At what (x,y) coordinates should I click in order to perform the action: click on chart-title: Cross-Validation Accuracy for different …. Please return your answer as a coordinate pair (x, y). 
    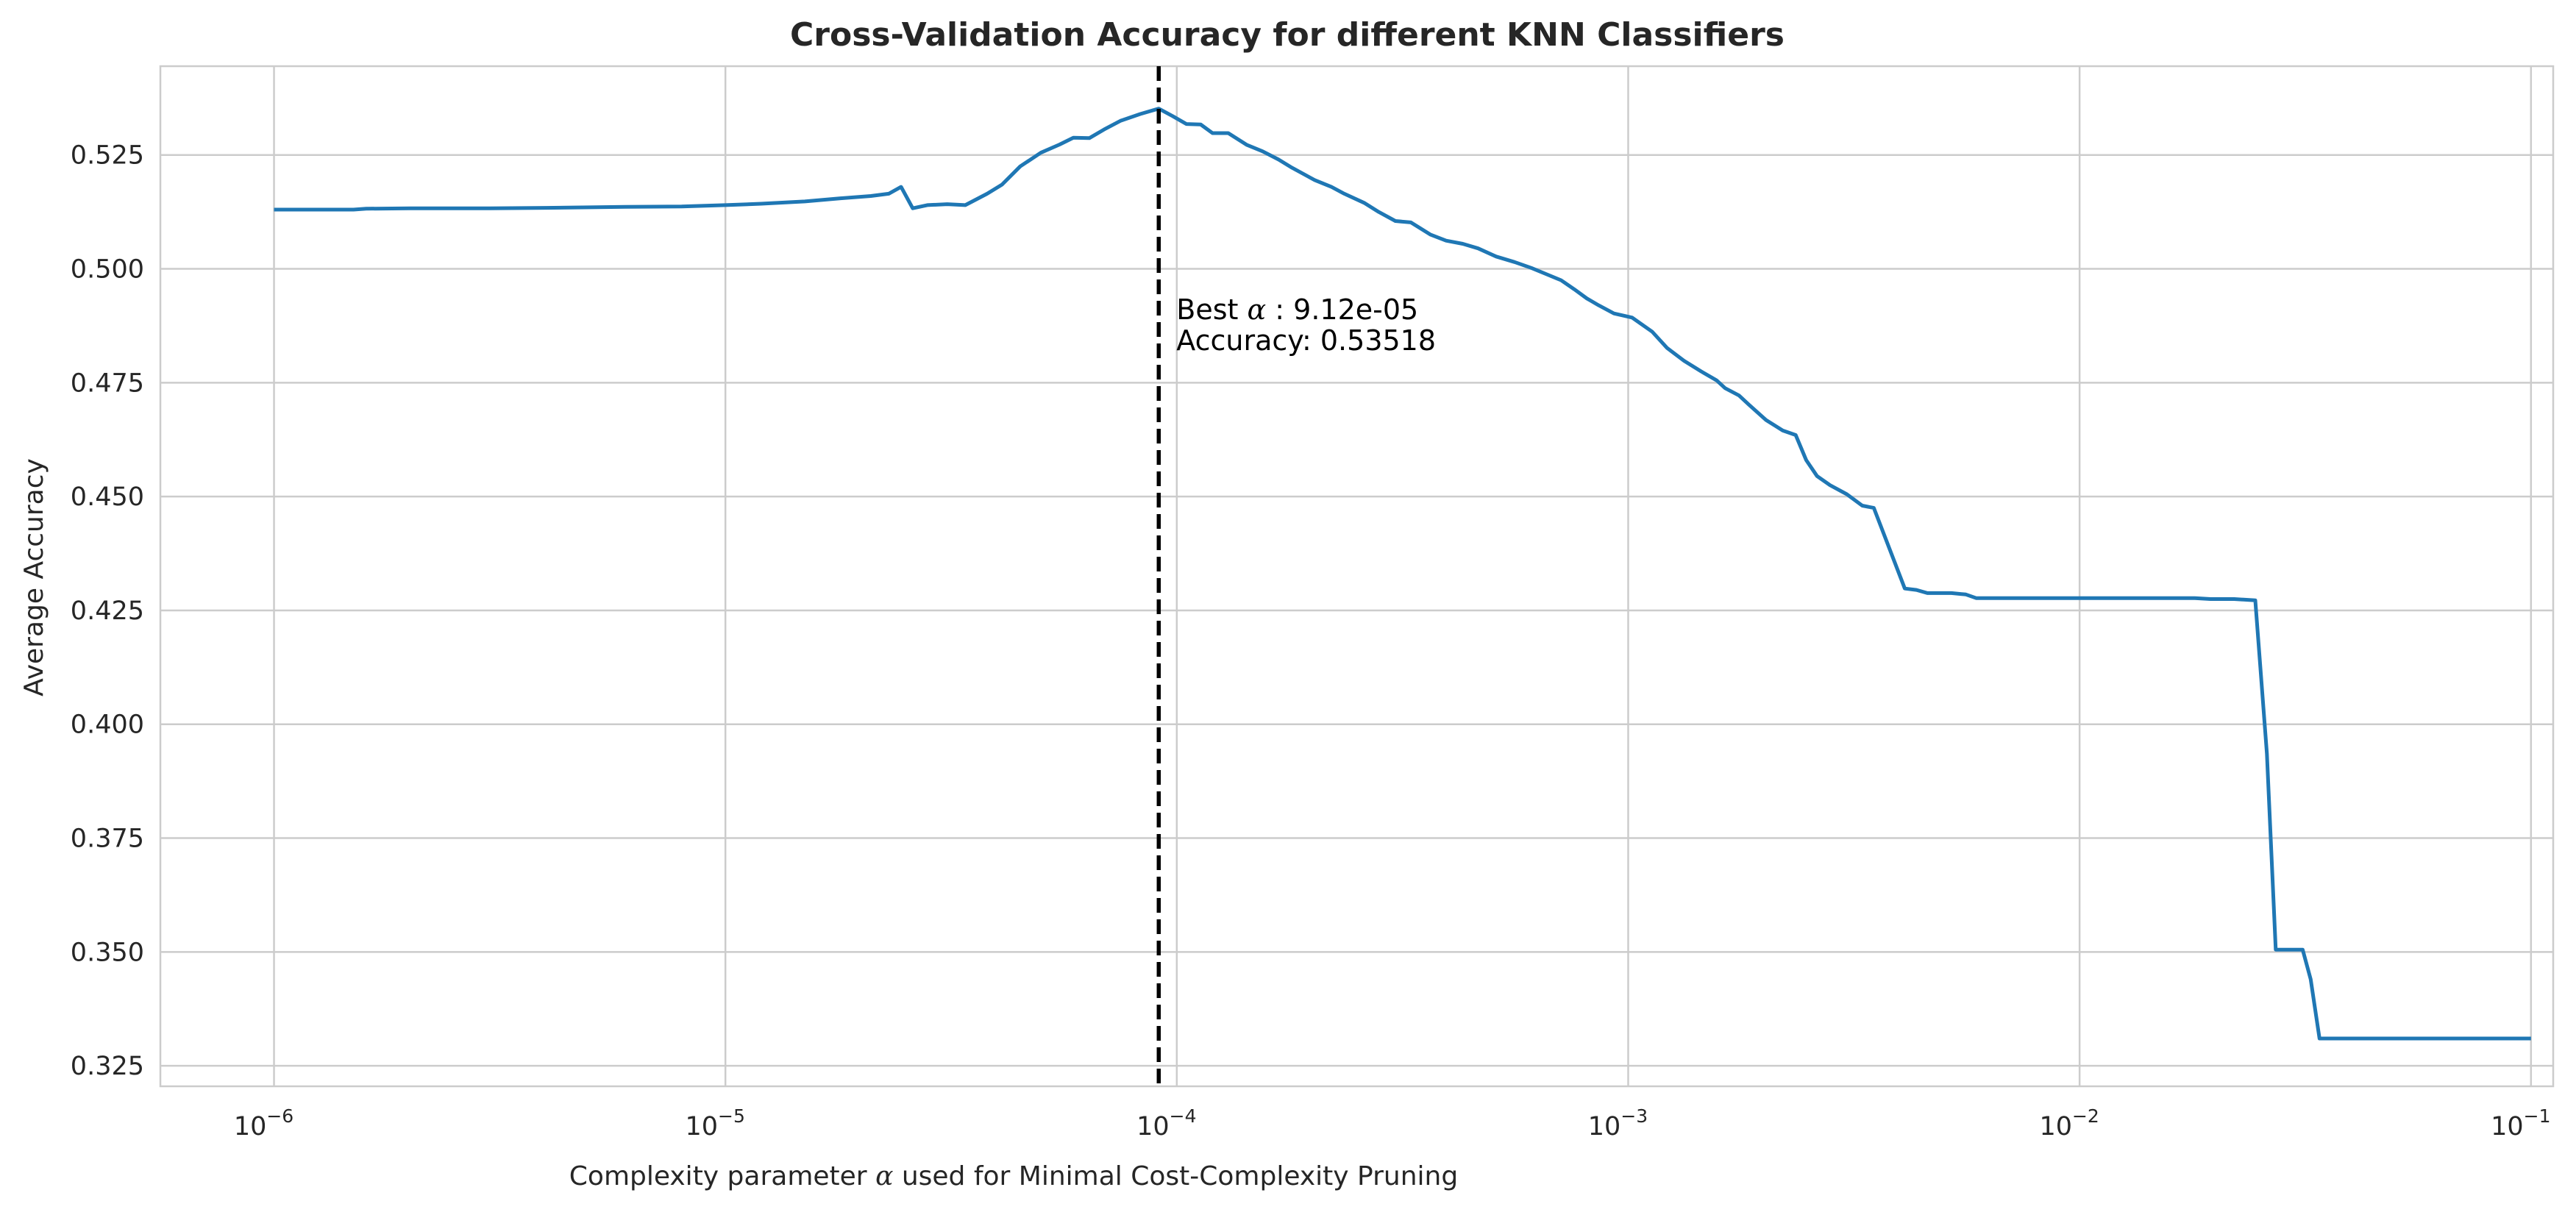
    Looking at the image, I should click on (1287, 35).